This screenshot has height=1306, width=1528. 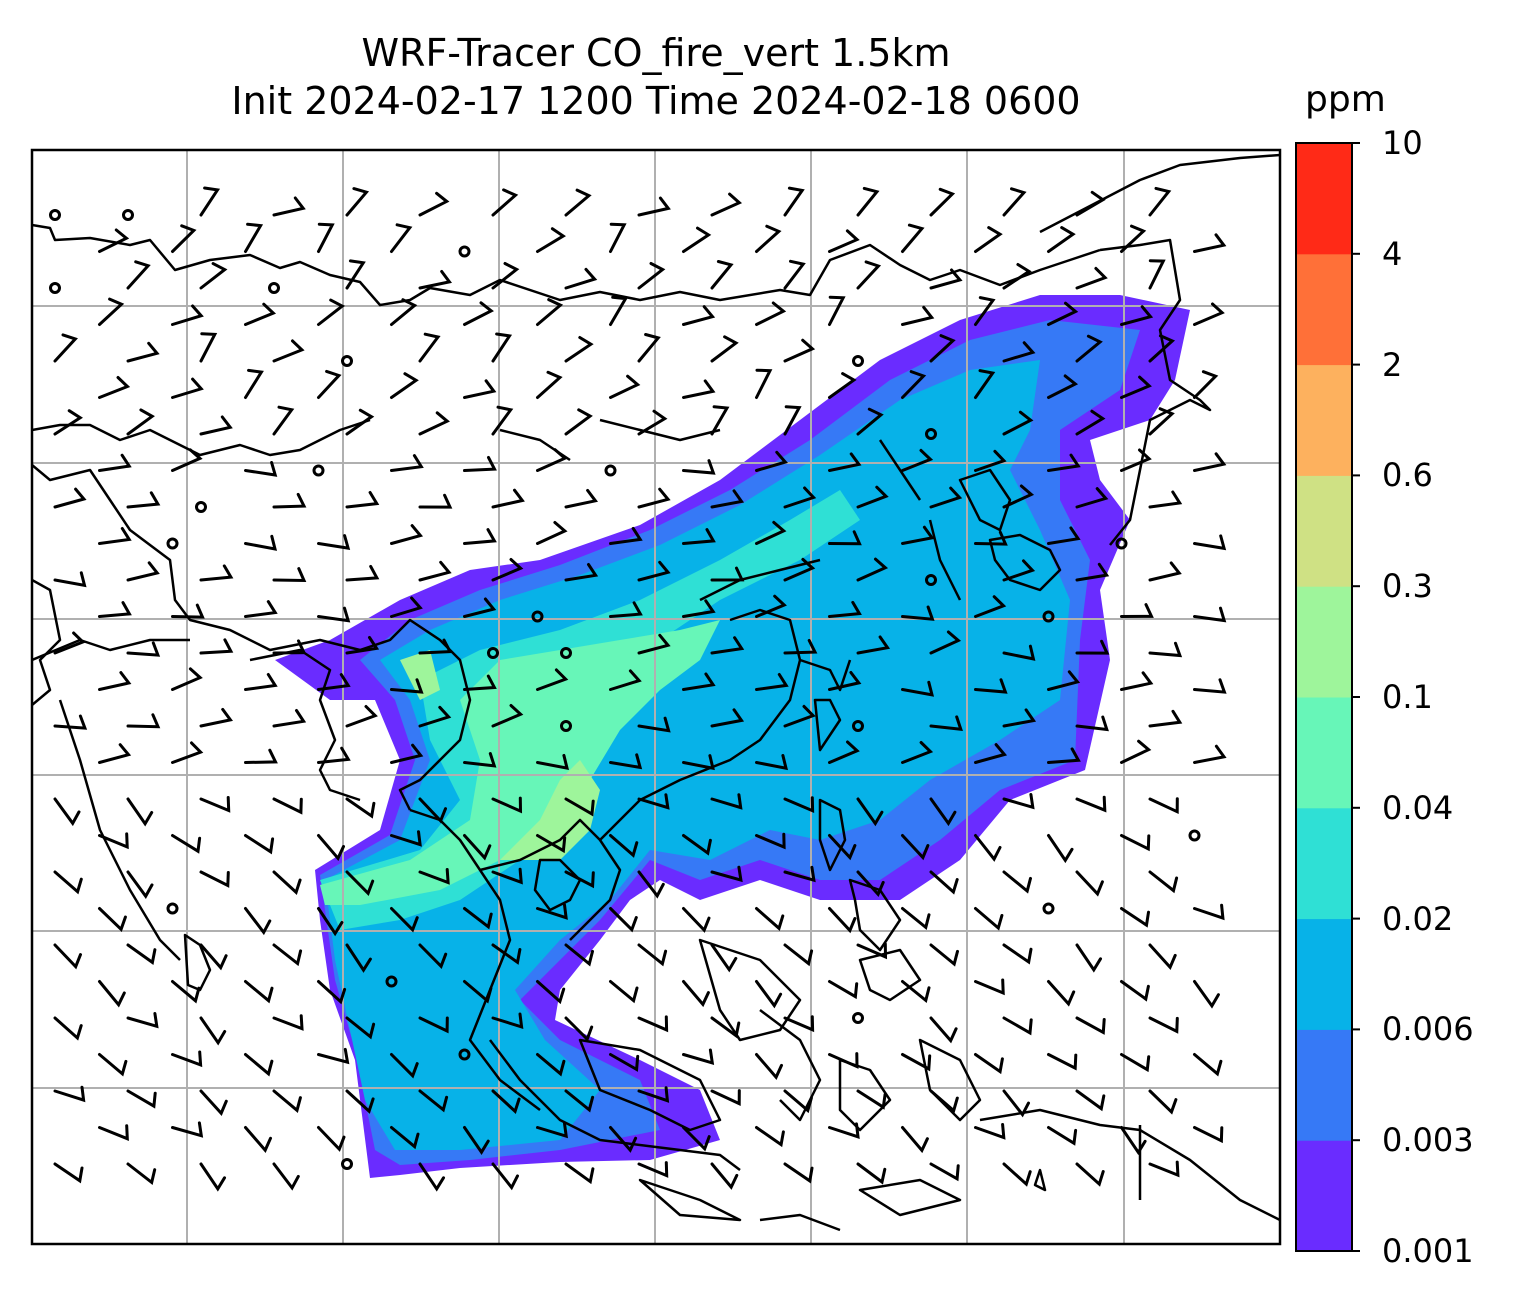 What do you see at coordinates (1428, 1251) in the screenshot?
I see `colorbar-tick-label: 0.001` at bounding box center [1428, 1251].